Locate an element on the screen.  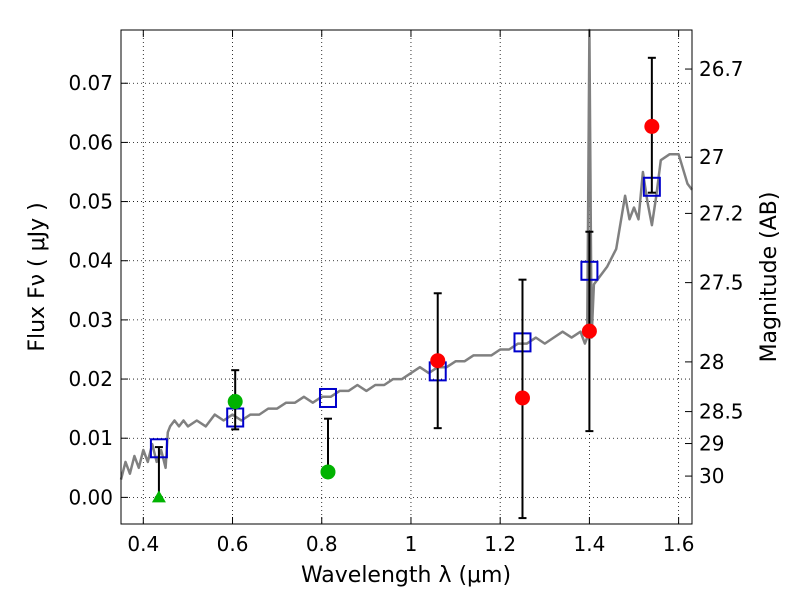
x-tick-label: 1.4 is located at coordinates (589, 544).